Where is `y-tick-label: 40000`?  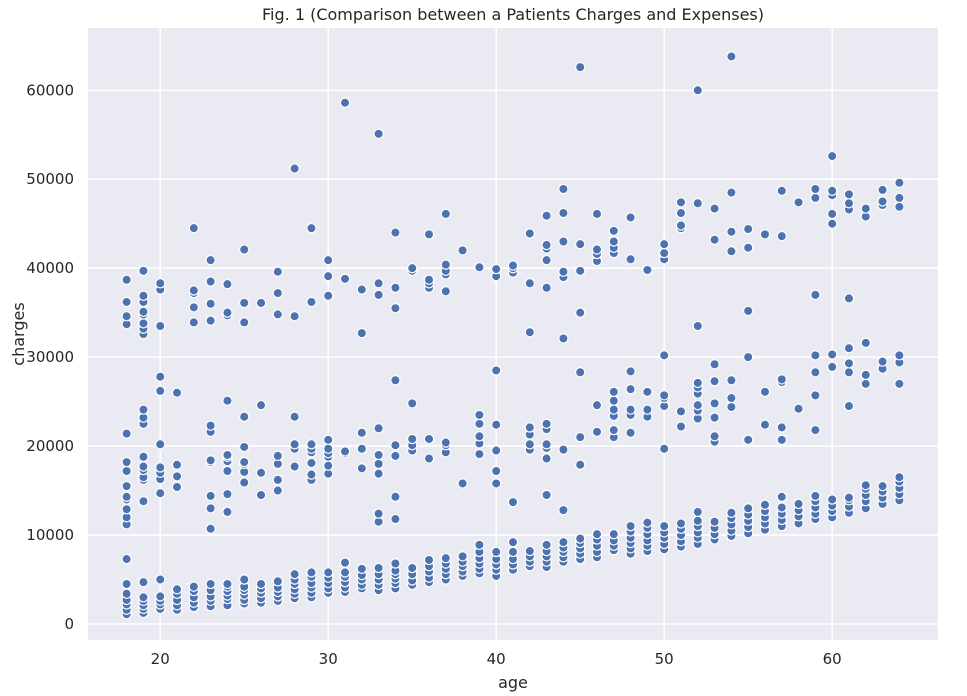
y-tick-label: 40000 is located at coordinates (50, 268).